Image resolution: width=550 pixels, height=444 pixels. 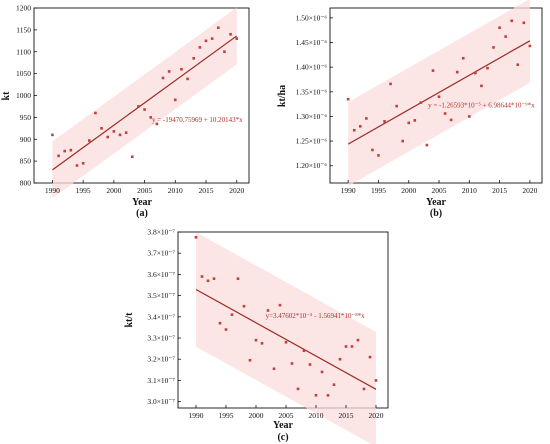 I want to click on data-point-c-2018, so click(x=364, y=389).